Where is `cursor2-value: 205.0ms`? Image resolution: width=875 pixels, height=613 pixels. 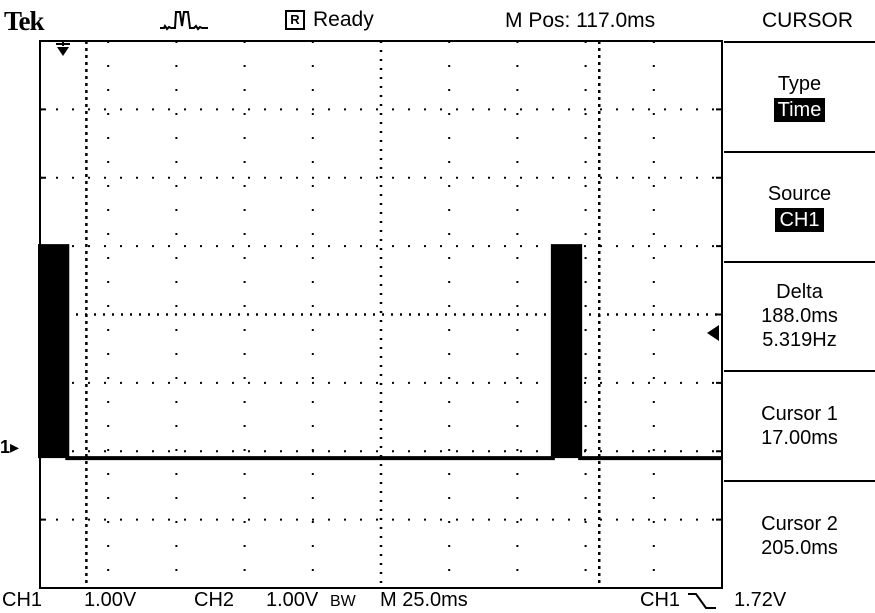
cursor2-value: 205.0ms is located at coordinates (799, 547).